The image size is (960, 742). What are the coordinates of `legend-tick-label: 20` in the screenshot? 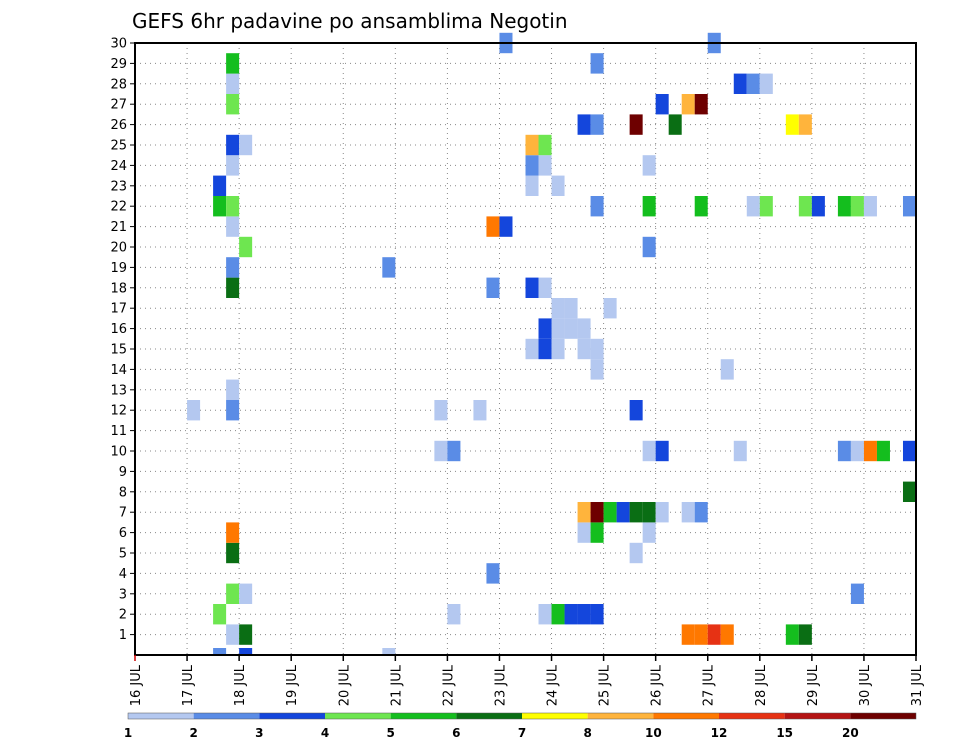 It's located at (850, 733).